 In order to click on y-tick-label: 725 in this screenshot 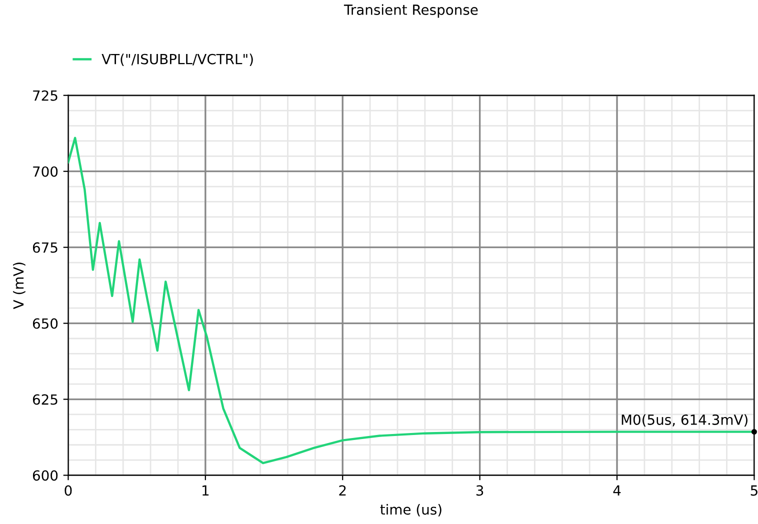, I will do `click(45, 95)`.